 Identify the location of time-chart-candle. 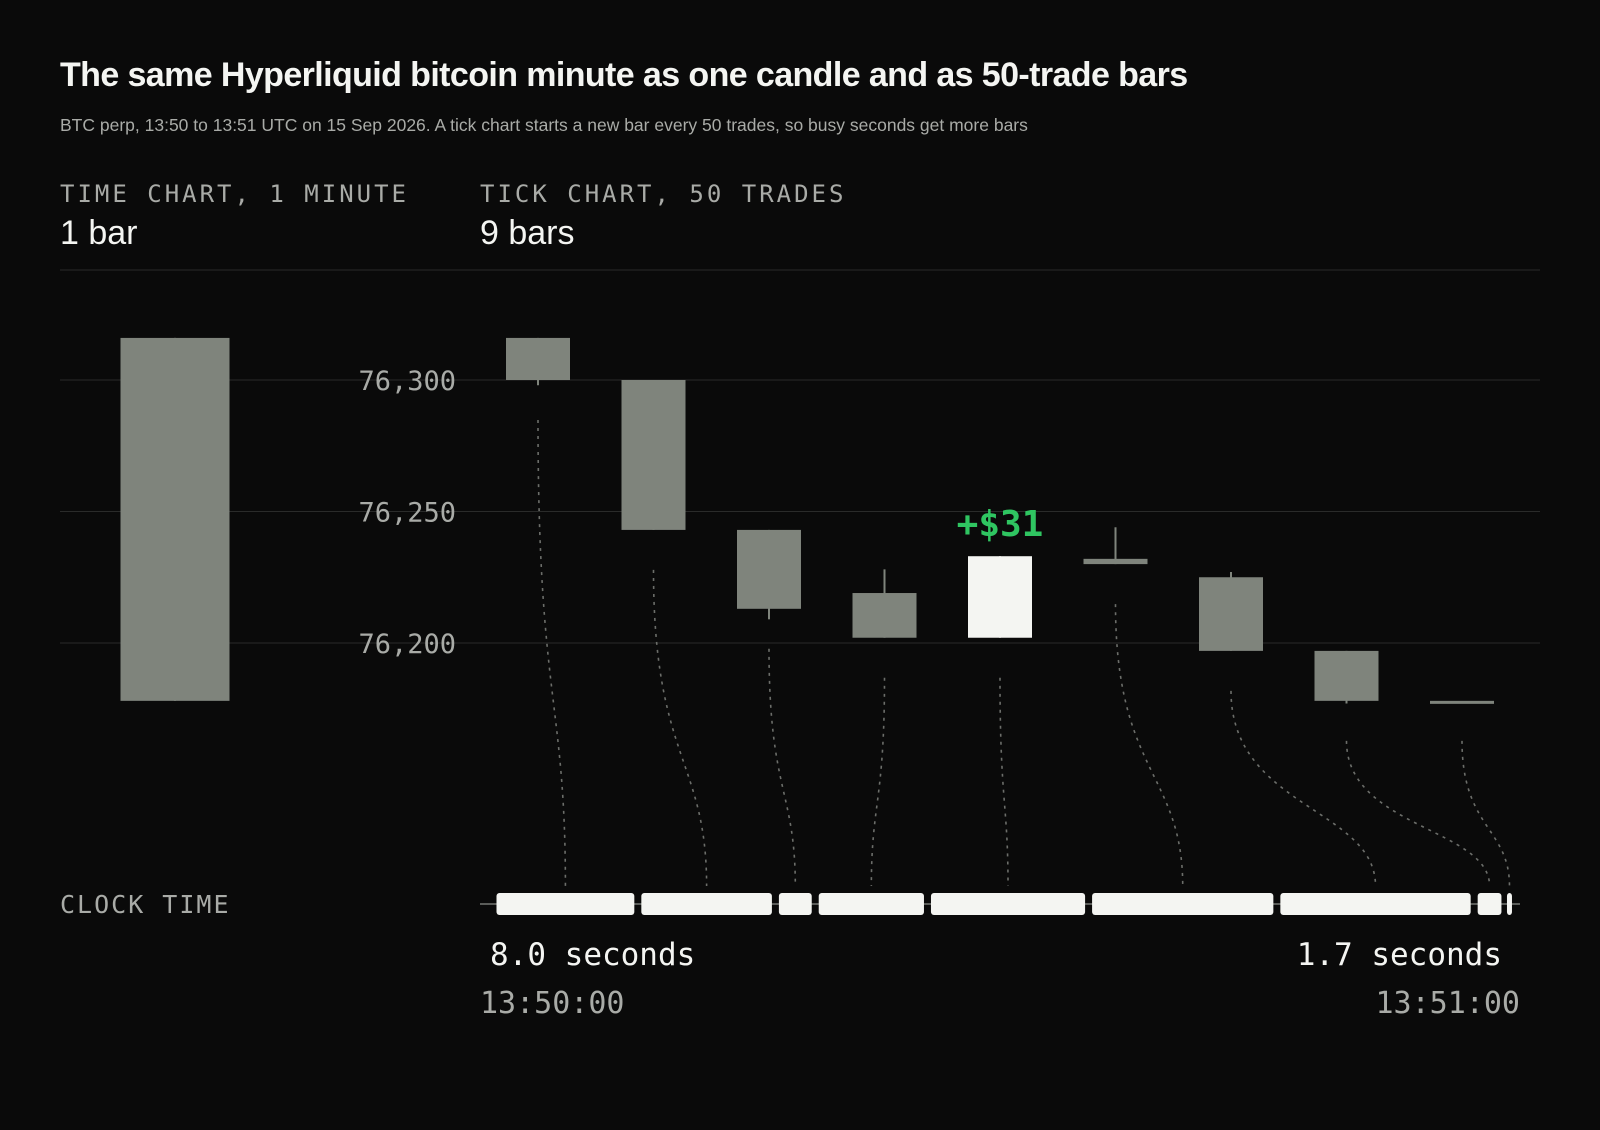
(175, 519).